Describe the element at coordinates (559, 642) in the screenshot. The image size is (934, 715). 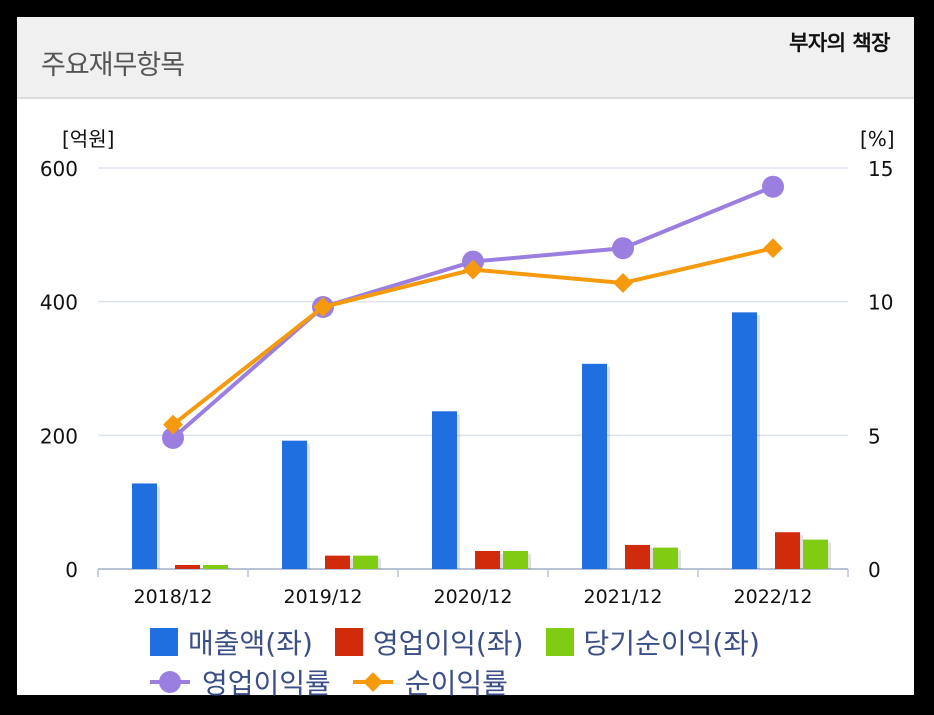
I see `legend-swatch-net-income` at that location.